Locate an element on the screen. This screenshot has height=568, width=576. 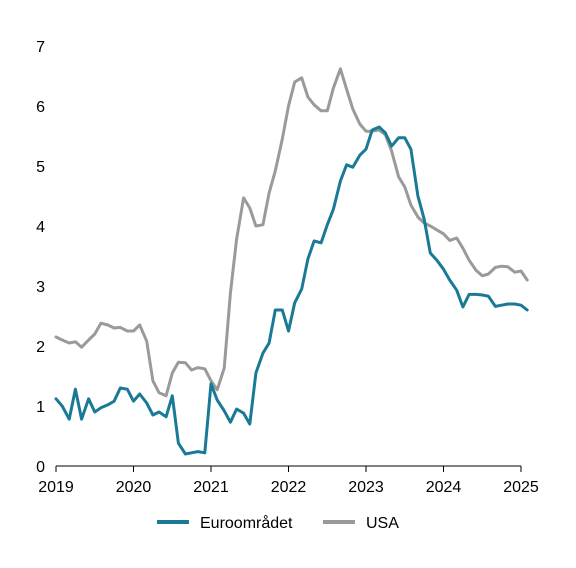
x-tick-label: 2024 is located at coordinates (444, 487).